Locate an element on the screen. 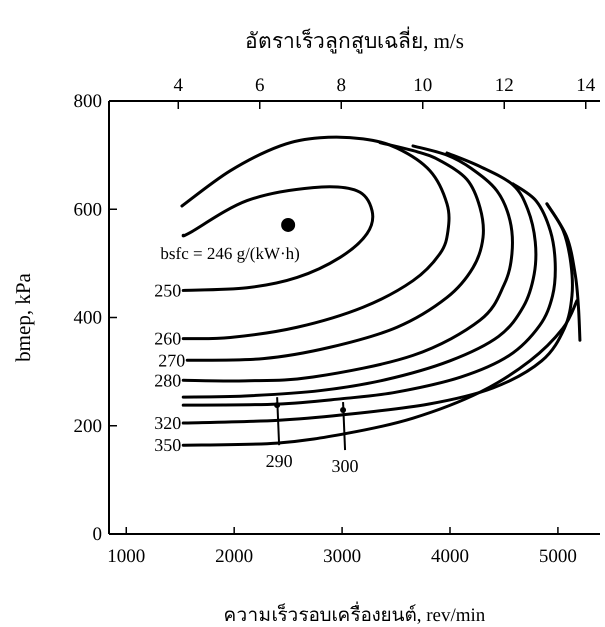  annotation: 280 is located at coordinates (168, 380).